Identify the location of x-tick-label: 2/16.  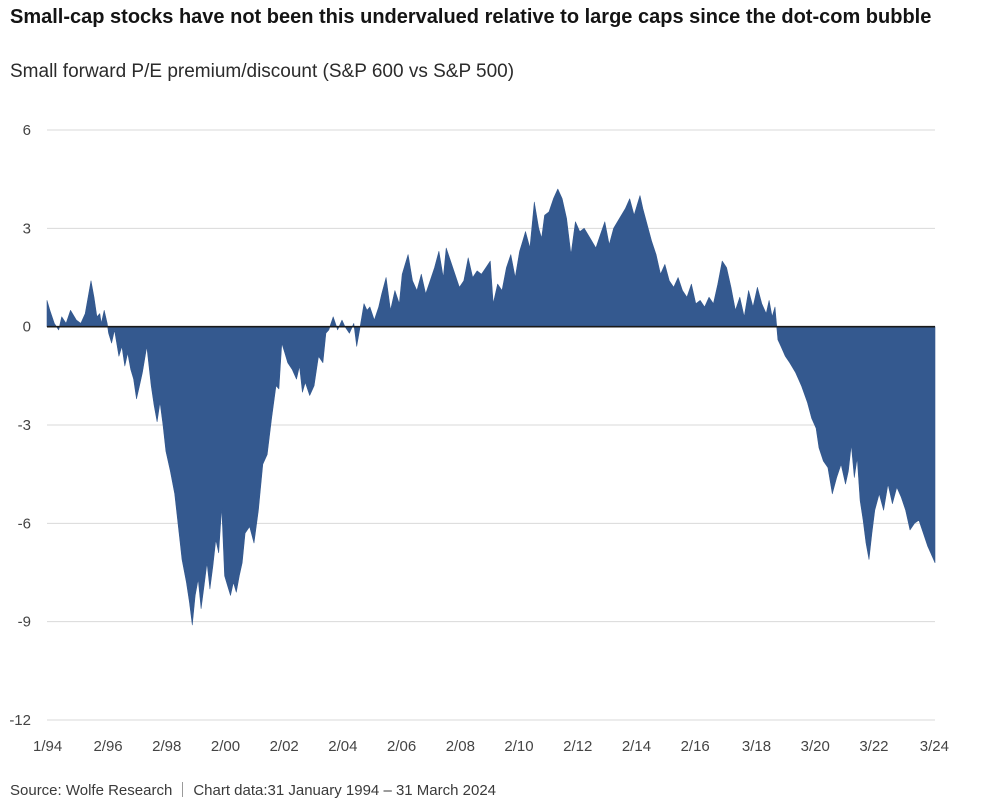
(695, 746).